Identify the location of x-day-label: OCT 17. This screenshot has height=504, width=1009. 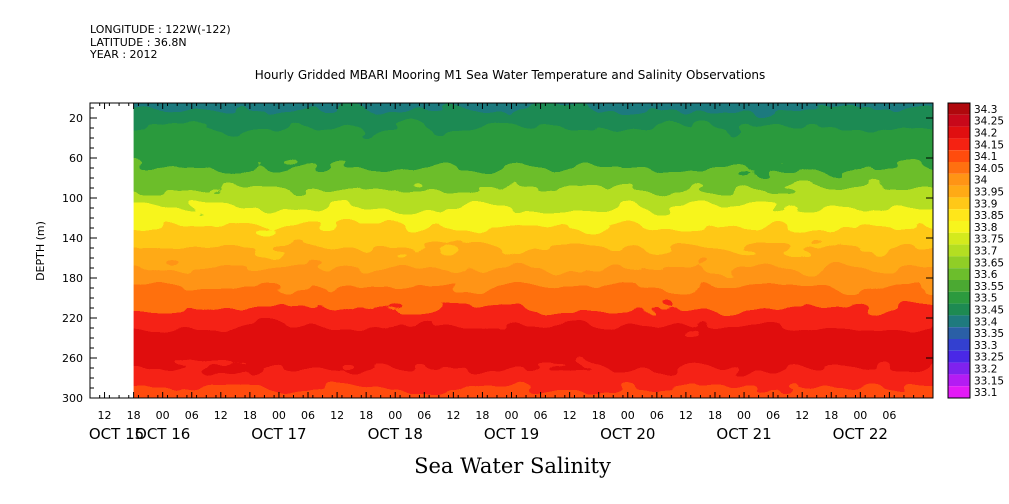
(278, 434).